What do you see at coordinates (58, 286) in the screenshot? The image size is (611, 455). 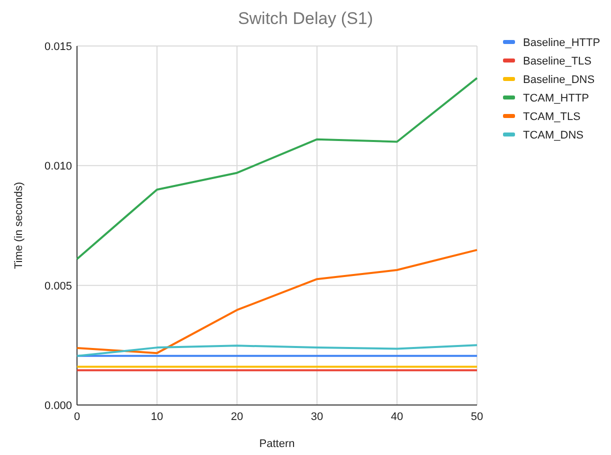 I see `y-tick-label: 0.005` at bounding box center [58, 286].